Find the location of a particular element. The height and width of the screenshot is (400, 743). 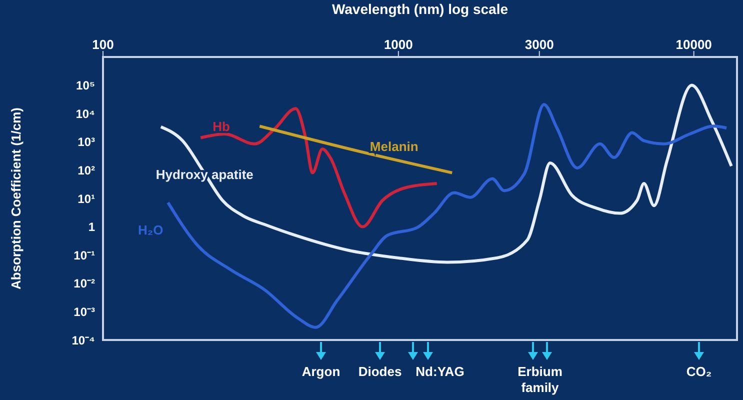

series-label: Hb is located at coordinates (221, 126).